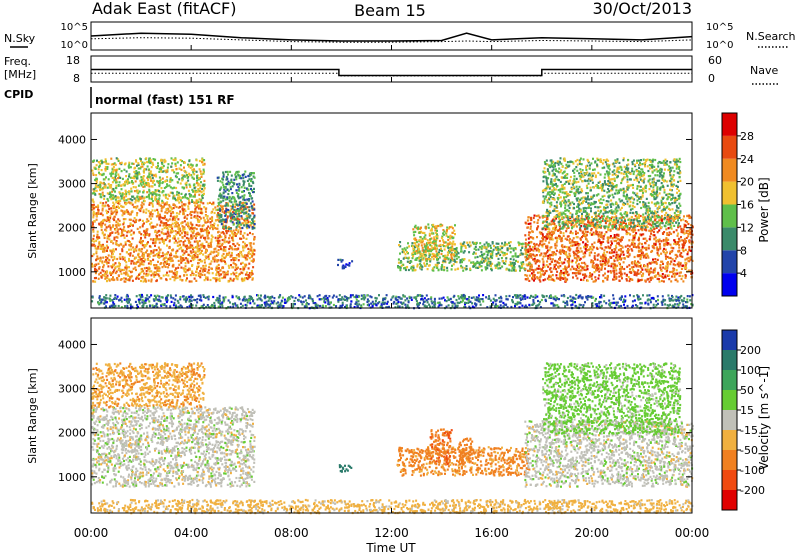  Describe the element at coordinates (165, 100) in the screenshot. I see `cpid-text: normal (fast) 151 RF` at that location.